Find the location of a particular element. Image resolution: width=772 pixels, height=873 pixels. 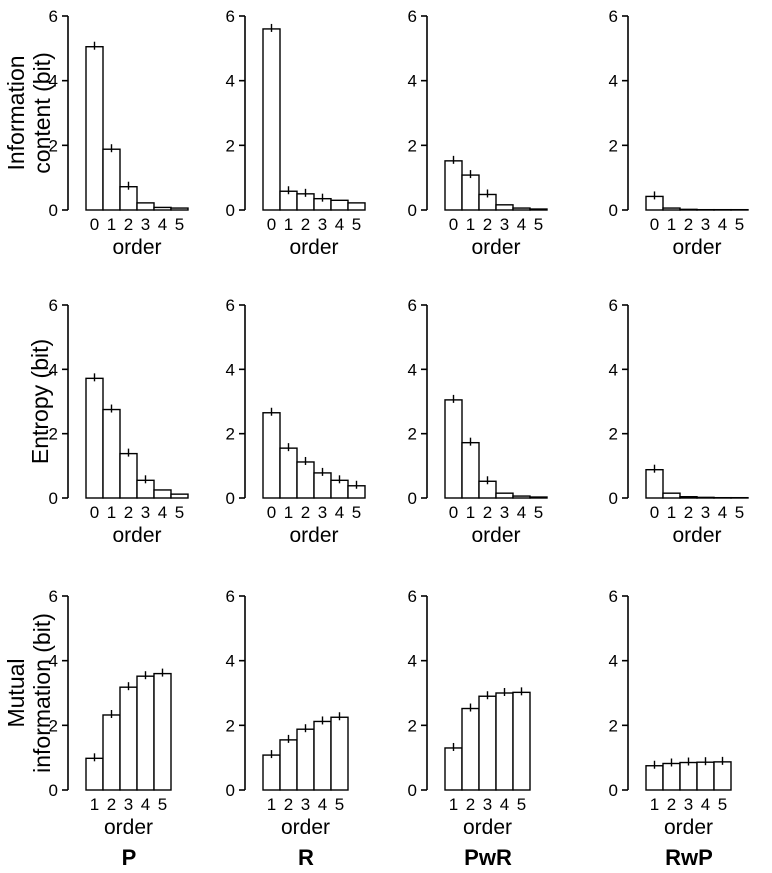

panel-r0-R-order-label: 0 is located at coordinates (271, 224).